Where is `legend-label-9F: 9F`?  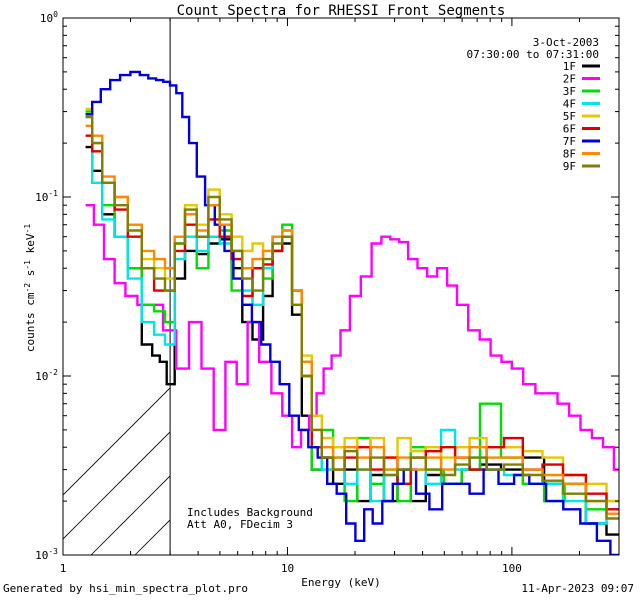 legend-label-9F: 9F is located at coordinates (569, 166).